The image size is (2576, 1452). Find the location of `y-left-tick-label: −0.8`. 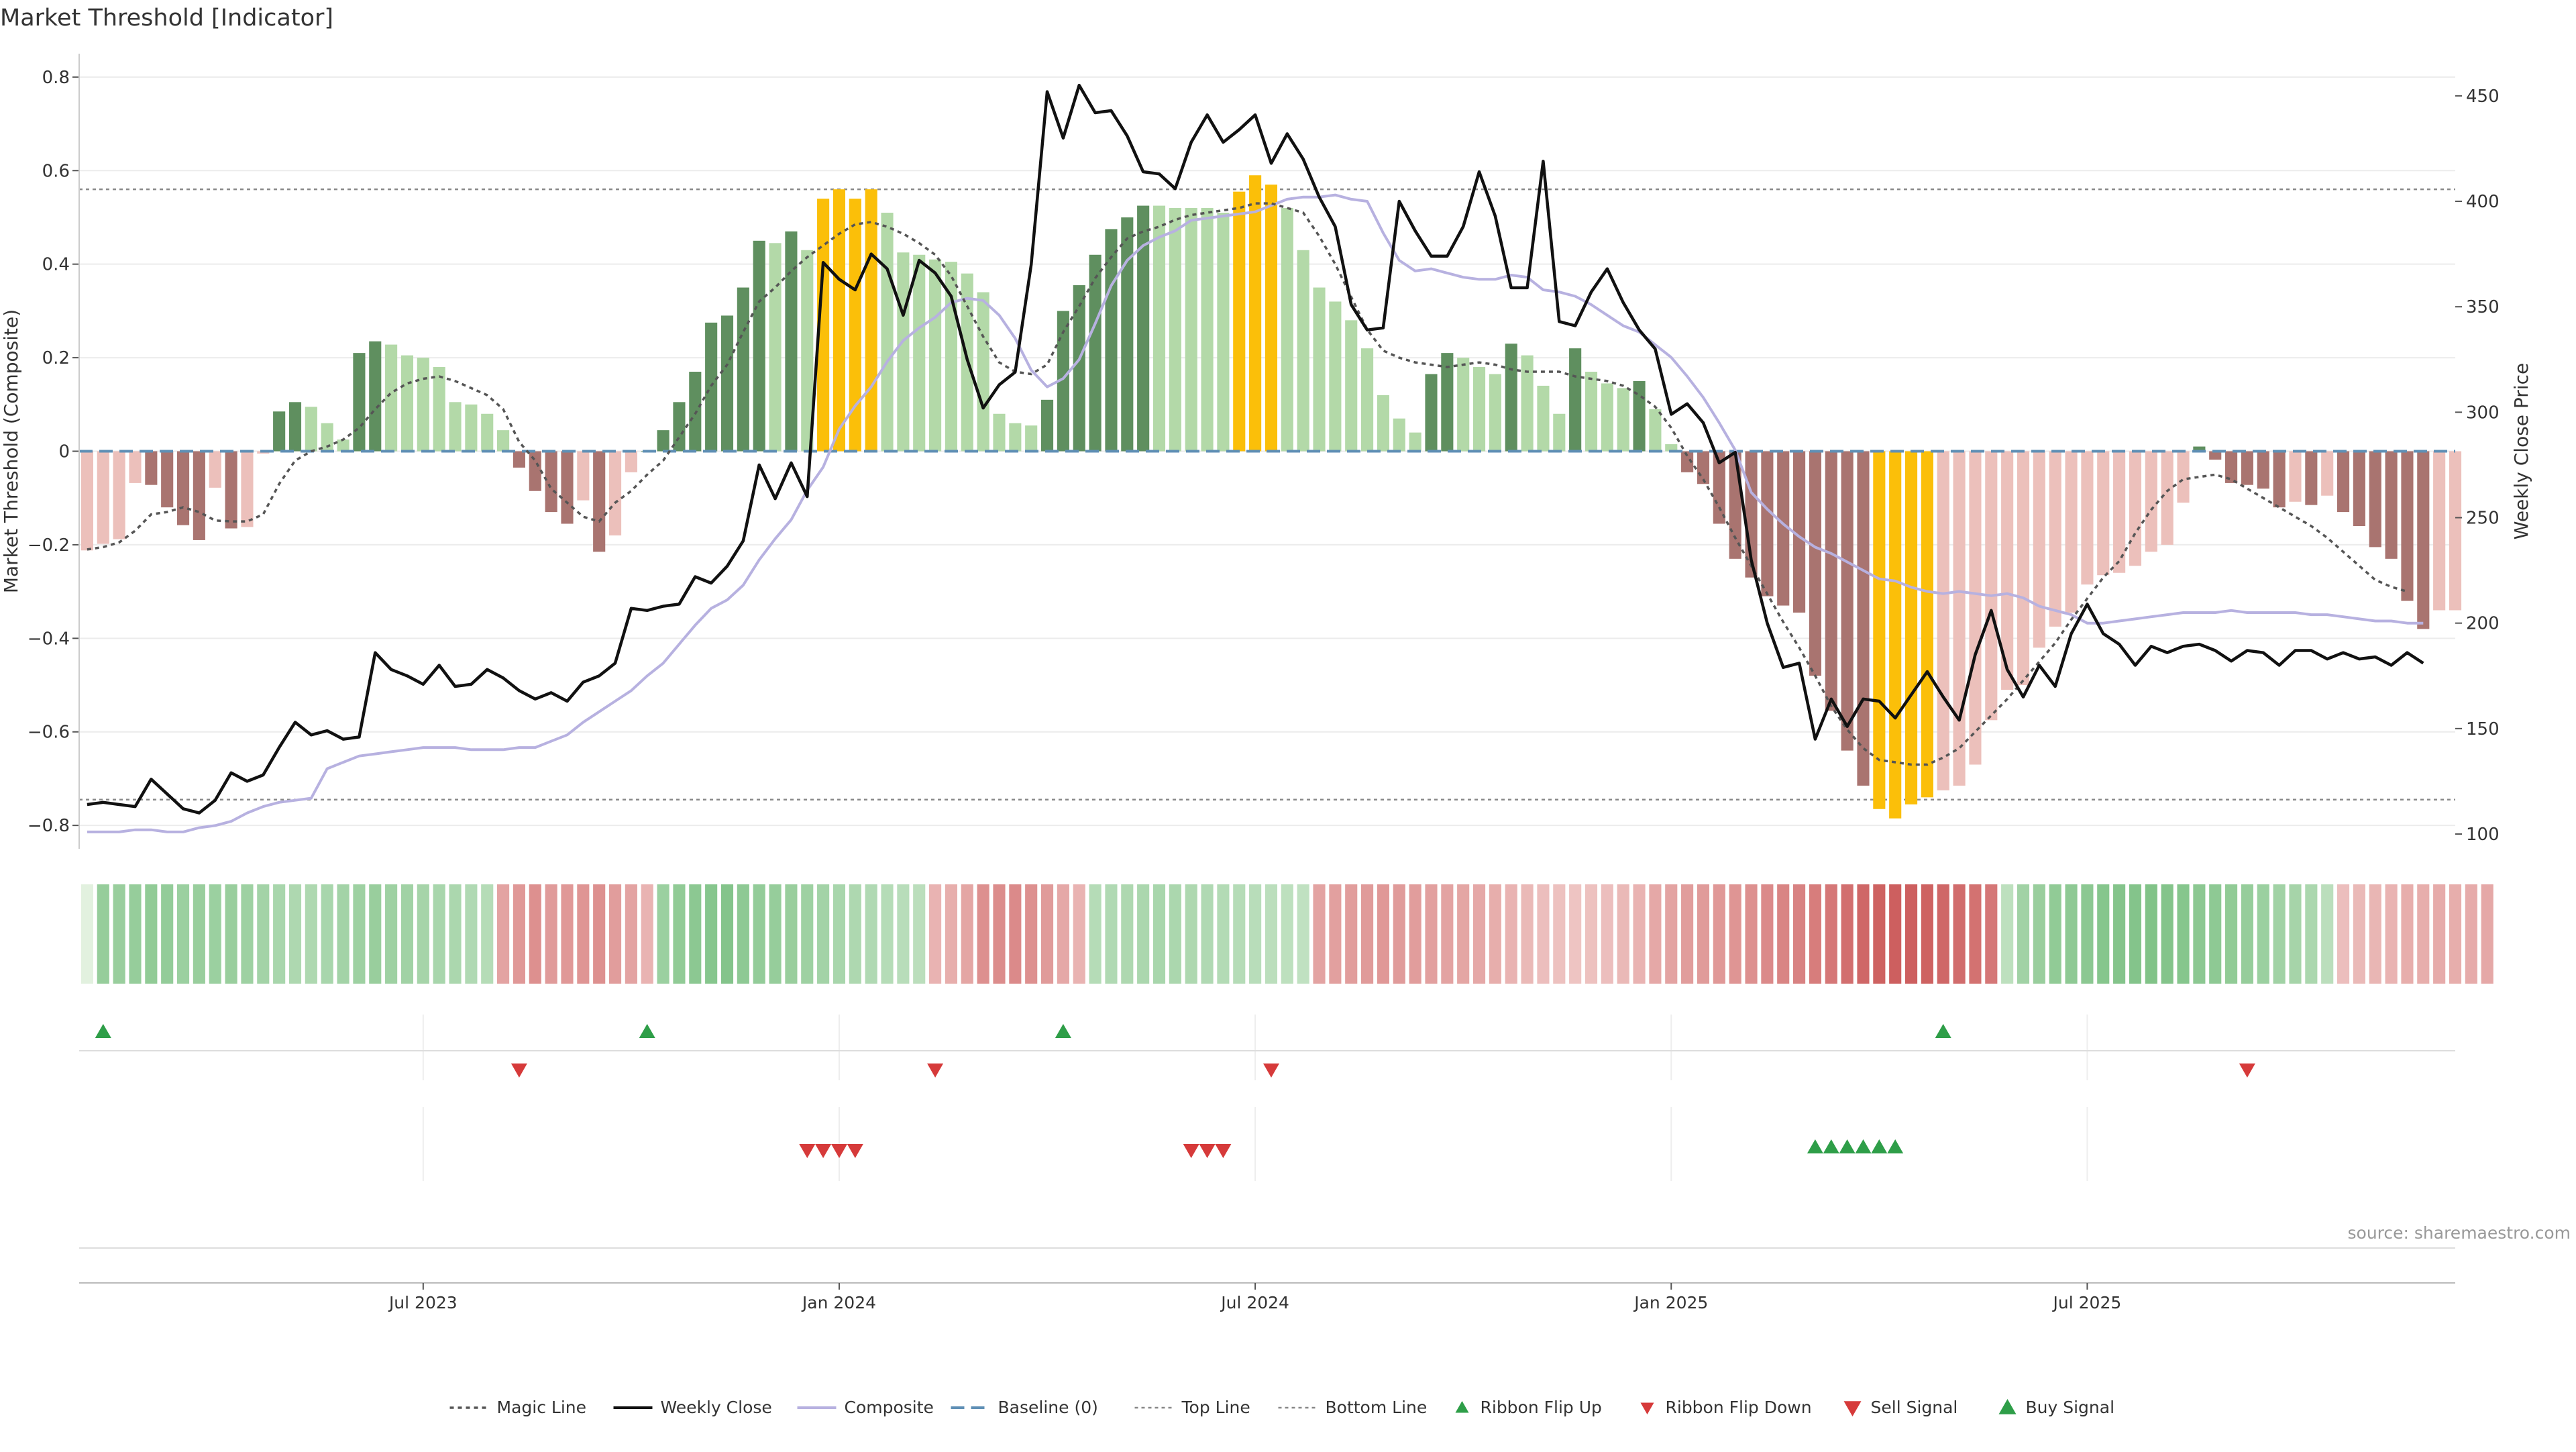

y-left-tick-label: −0.8 is located at coordinates (49, 826).